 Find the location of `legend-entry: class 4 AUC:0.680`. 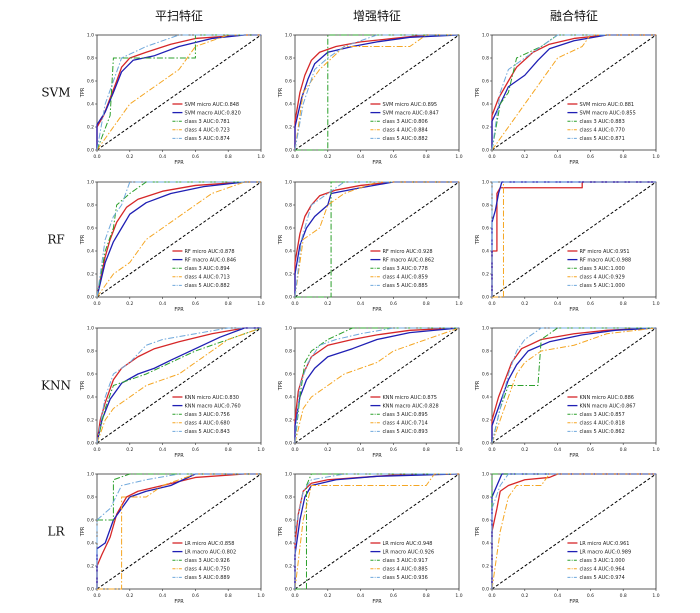

legend-entry: class 4 AUC:0.680 is located at coordinates (206, 424).